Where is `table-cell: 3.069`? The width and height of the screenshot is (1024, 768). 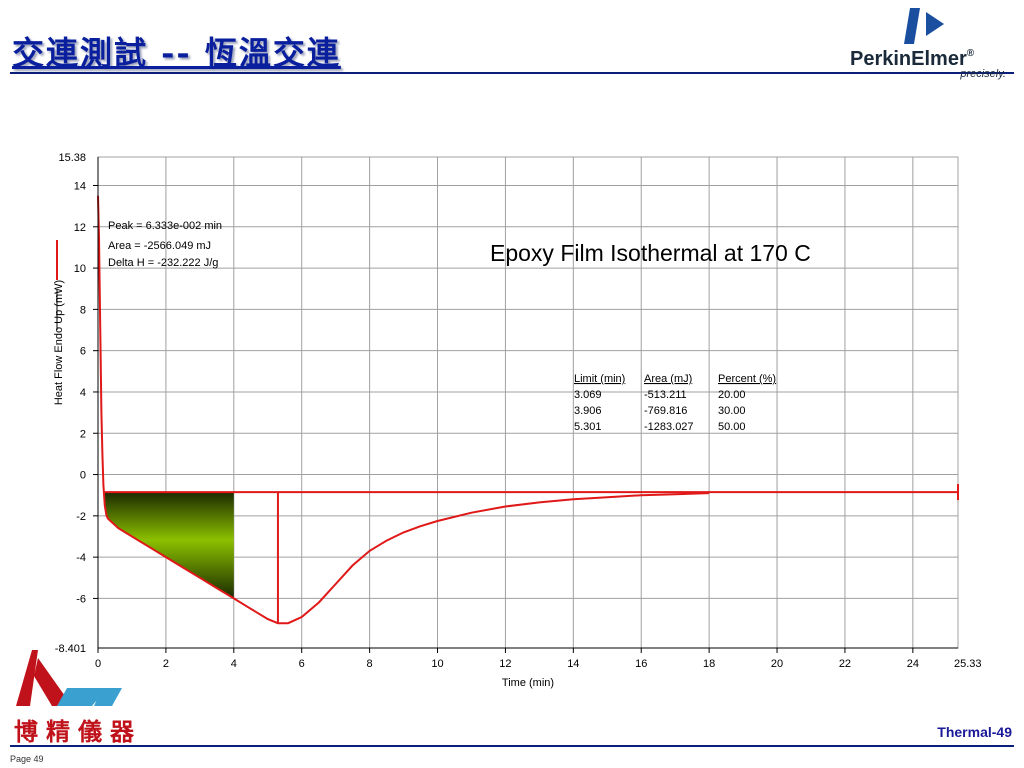 table-cell: 3.069 is located at coordinates (588, 395).